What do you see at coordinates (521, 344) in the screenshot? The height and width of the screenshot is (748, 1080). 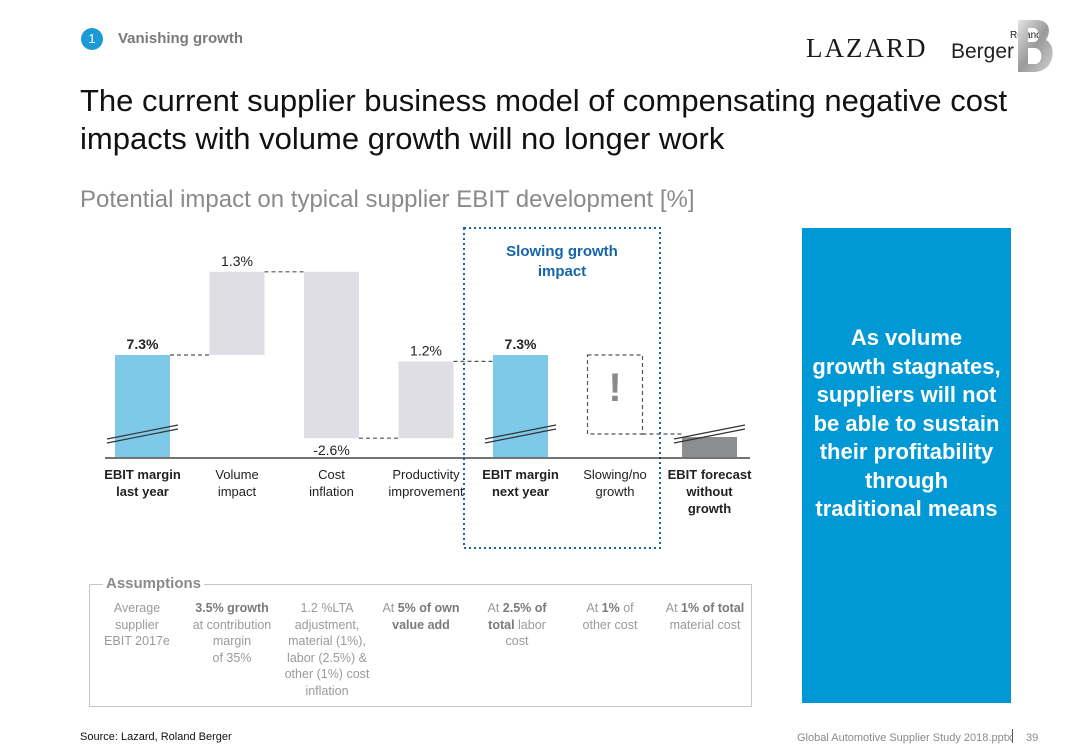 I see `value-label-4: 7.3%` at bounding box center [521, 344].